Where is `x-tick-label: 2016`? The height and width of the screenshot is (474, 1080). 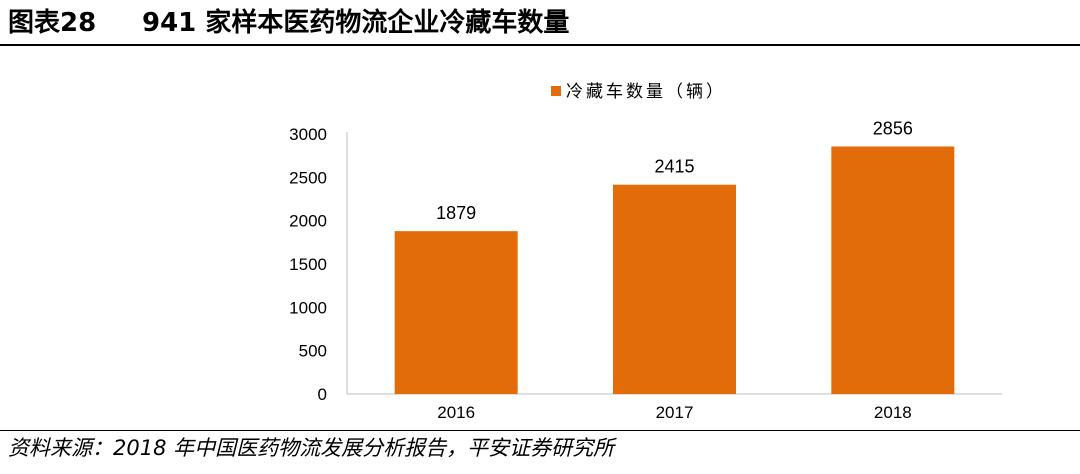 x-tick-label: 2016 is located at coordinates (456, 412).